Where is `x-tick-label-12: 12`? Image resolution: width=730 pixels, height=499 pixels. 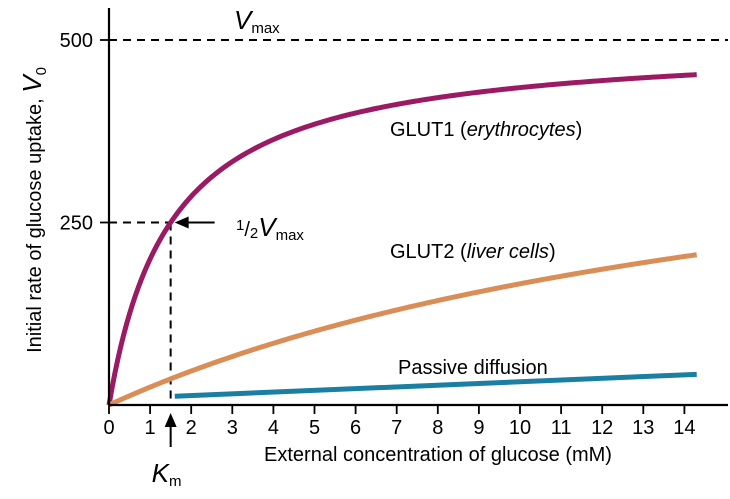
x-tick-label-12: 12 is located at coordinates (602, 428).